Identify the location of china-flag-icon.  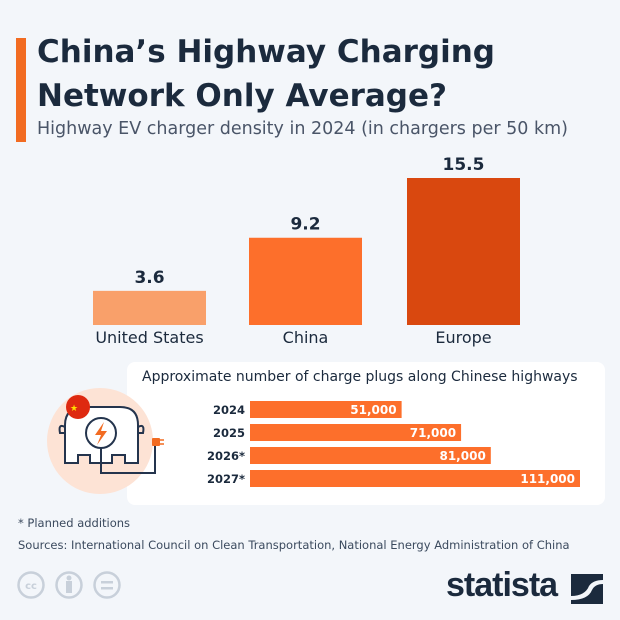
(78, 407).